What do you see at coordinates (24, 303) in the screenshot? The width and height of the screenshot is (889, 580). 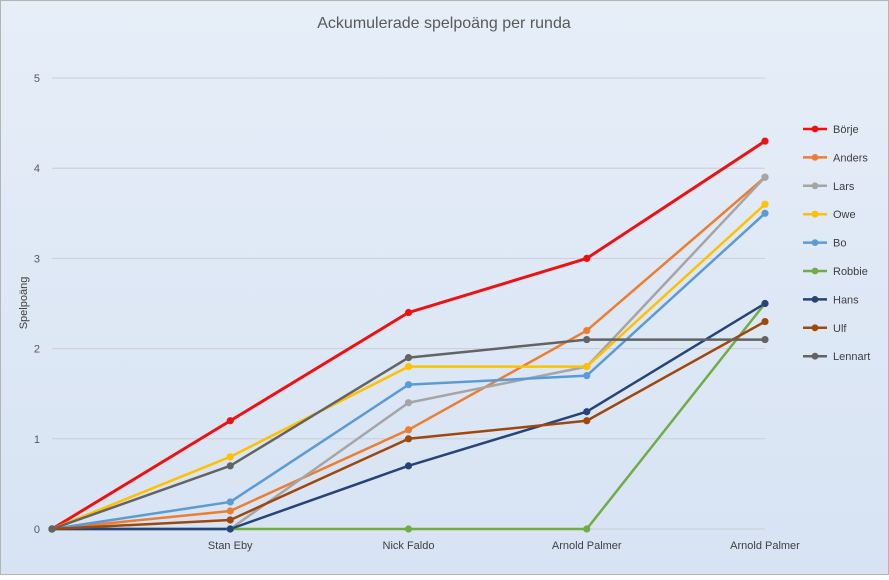 I see `y-axis-label: Spelpoäng` at bounding box center [24, 303].